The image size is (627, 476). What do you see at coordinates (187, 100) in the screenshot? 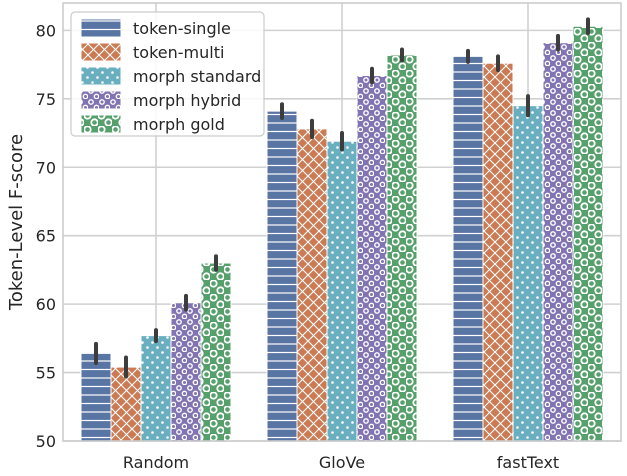
I see `legend-label-morph-hybrid: morph hybrid` at bounding box center [187, 100].